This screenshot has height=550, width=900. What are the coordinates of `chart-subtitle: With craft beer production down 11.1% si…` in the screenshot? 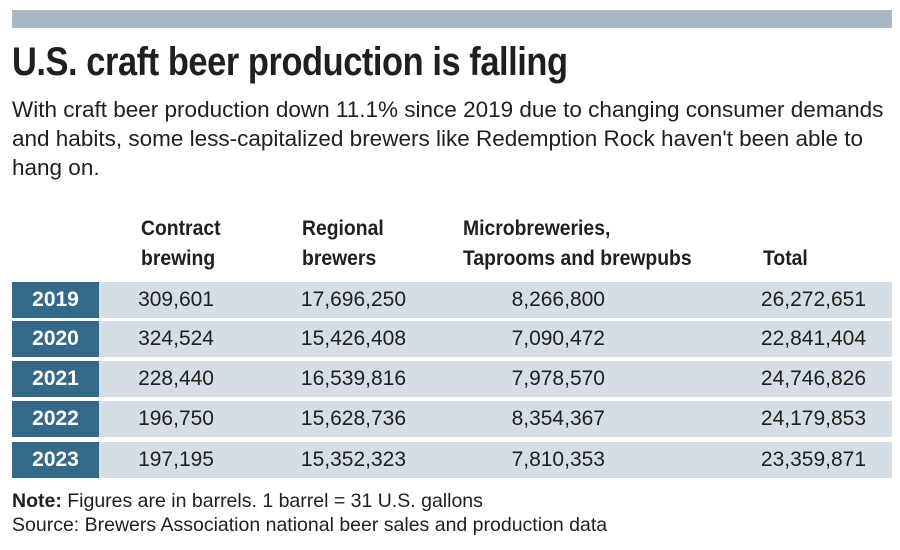 It's located at (448, 138).